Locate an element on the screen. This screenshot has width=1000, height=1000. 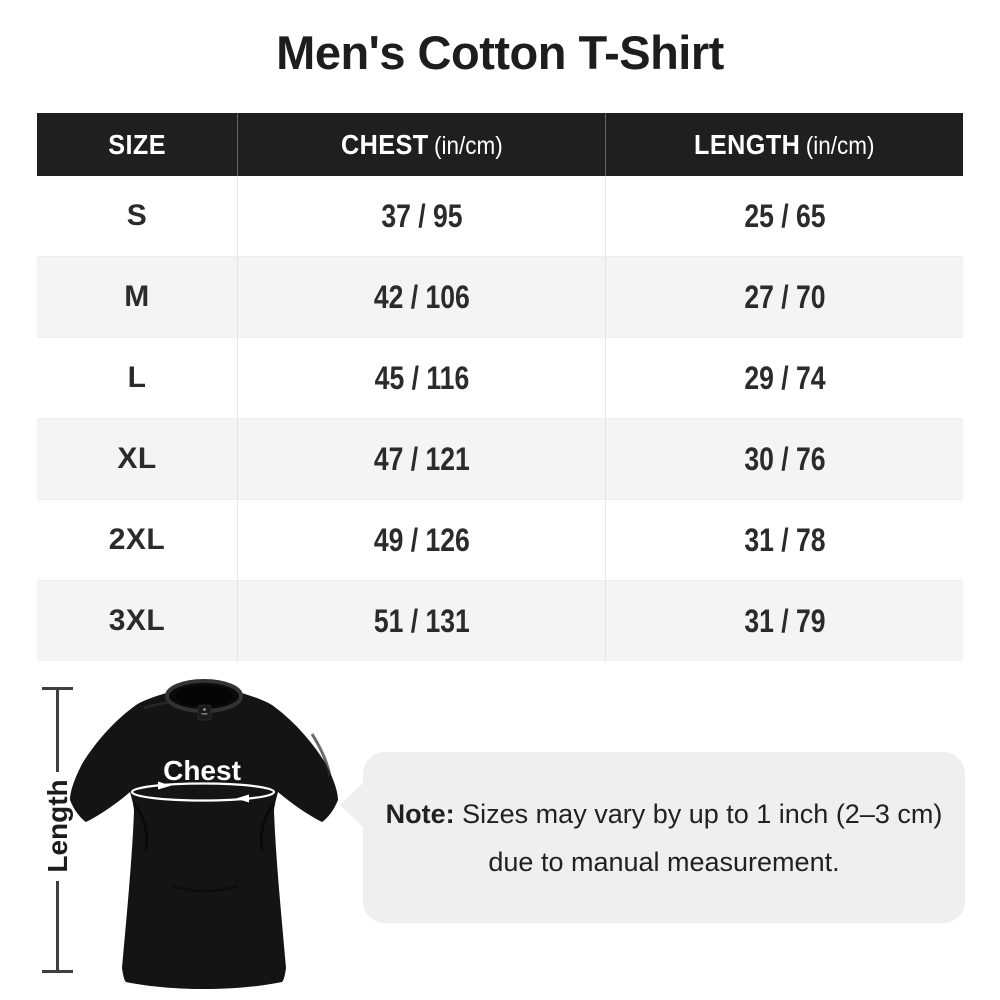
column-header-chest: CHEST (in/cm) is located at coordinates (421, 144).